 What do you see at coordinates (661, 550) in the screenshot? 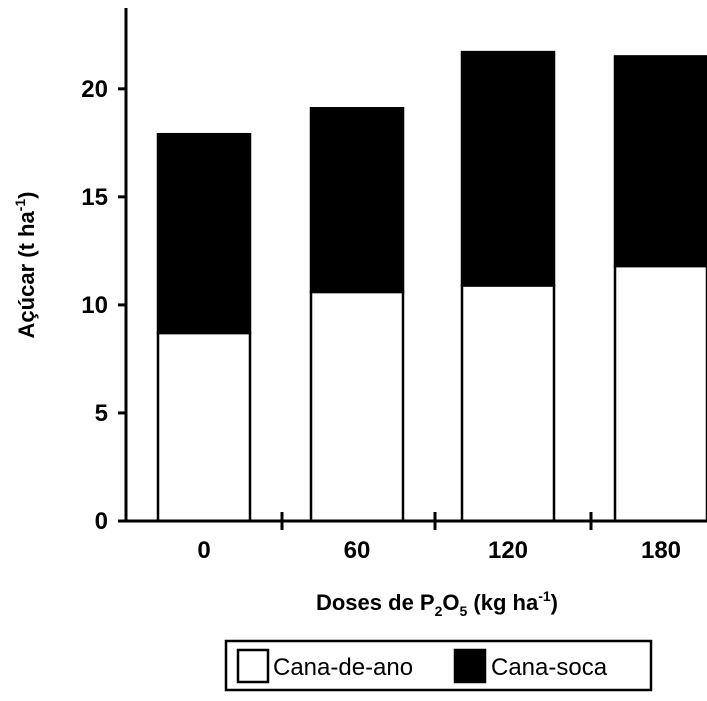
I see `x-tick-label-180: 180` at bounding box center [661, 550].